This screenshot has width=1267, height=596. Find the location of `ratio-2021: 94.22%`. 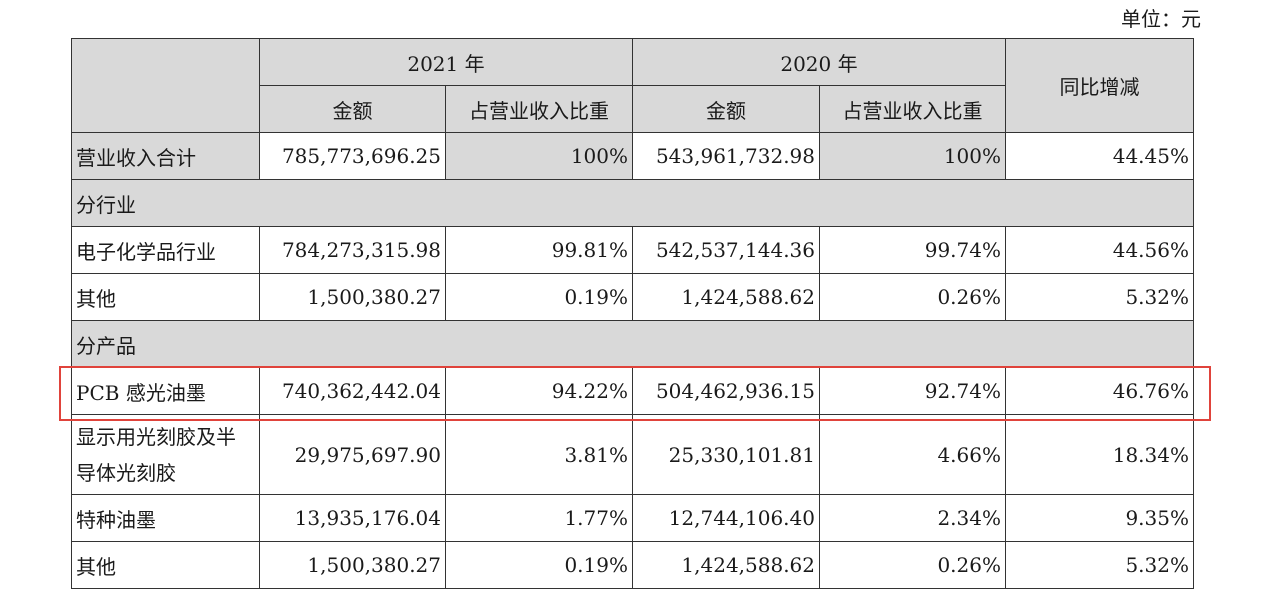

ratio-2021: 94.22% is located at coordinates (539, 391).